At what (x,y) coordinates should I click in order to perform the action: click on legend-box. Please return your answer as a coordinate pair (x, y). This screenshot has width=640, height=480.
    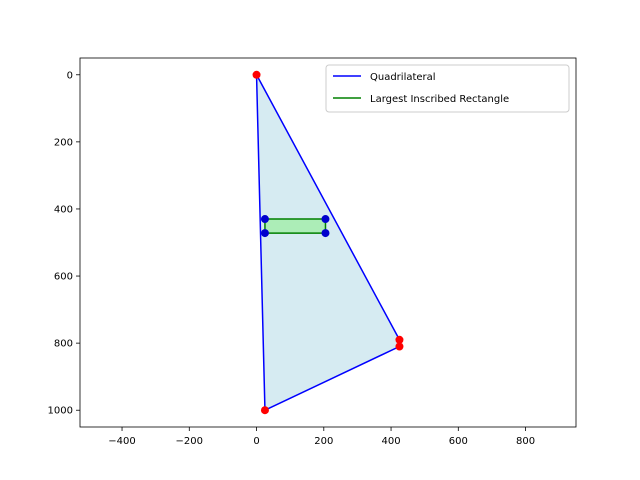
    Looking at the image, I should click on (447, 88).